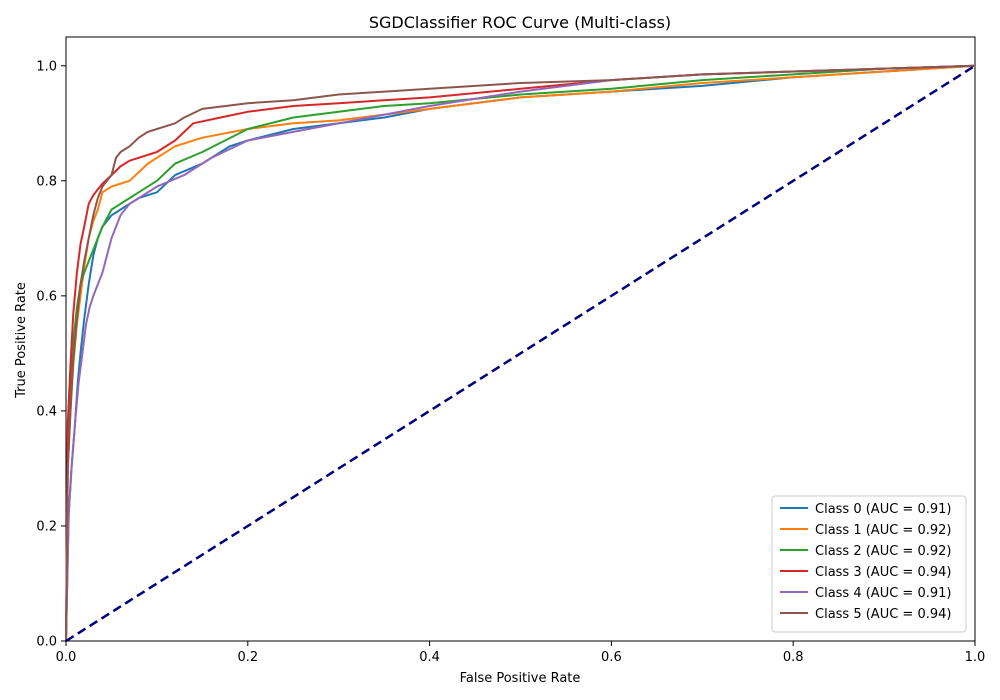 The height and width of the screenshot is (700, 1000). I want to click on legend-entry: Class 3 (AUC = 0.94), so click(883, 572).